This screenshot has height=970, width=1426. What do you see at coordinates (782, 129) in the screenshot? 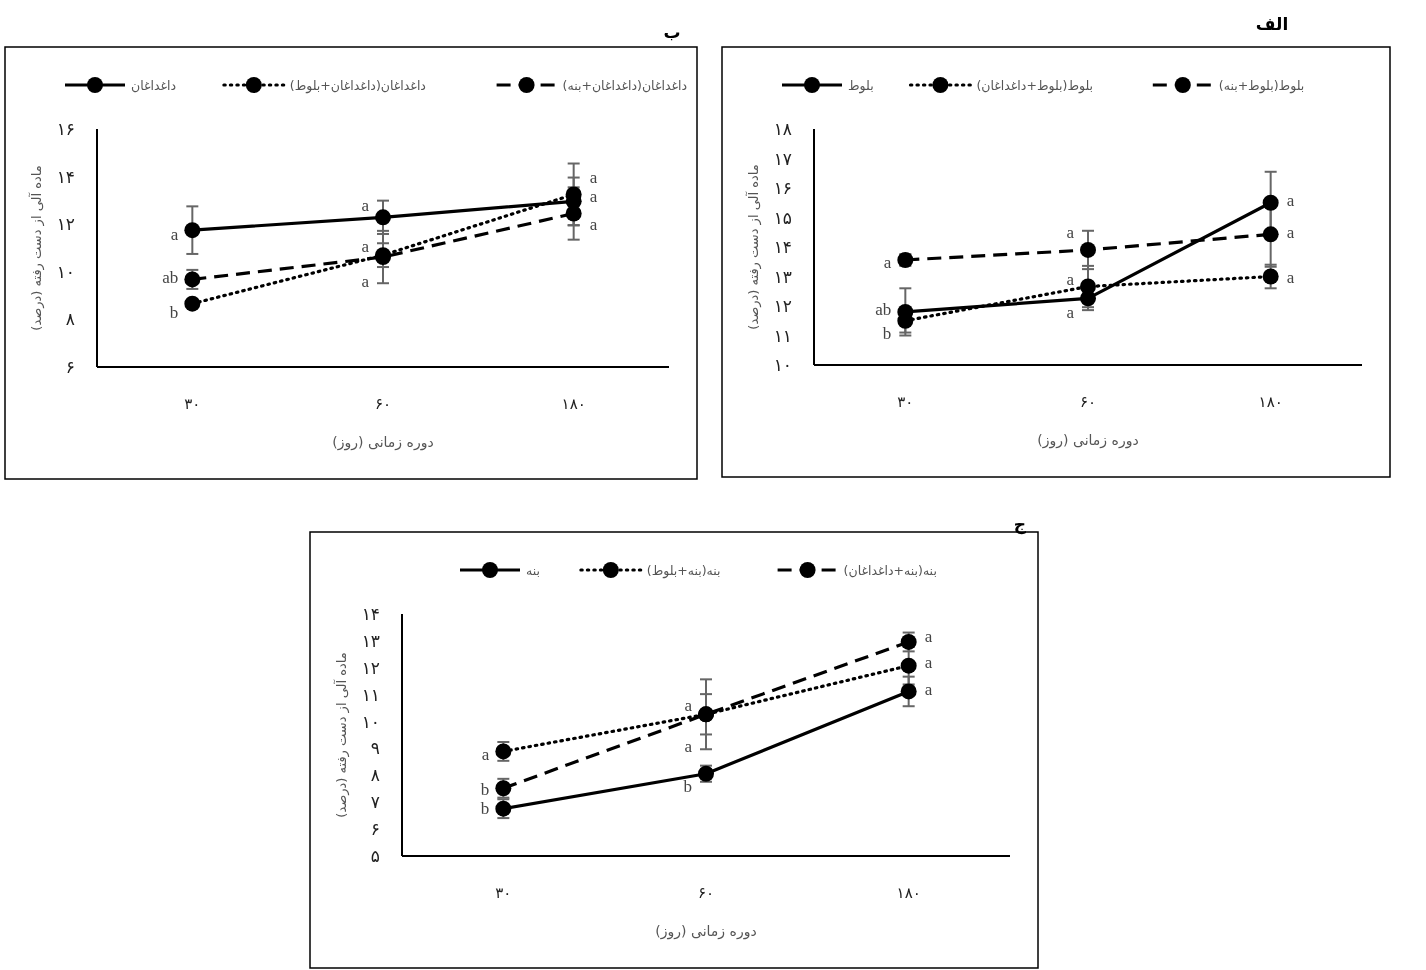
I see `y-tick-label: ۱۸` at bounding box center [782, 129].